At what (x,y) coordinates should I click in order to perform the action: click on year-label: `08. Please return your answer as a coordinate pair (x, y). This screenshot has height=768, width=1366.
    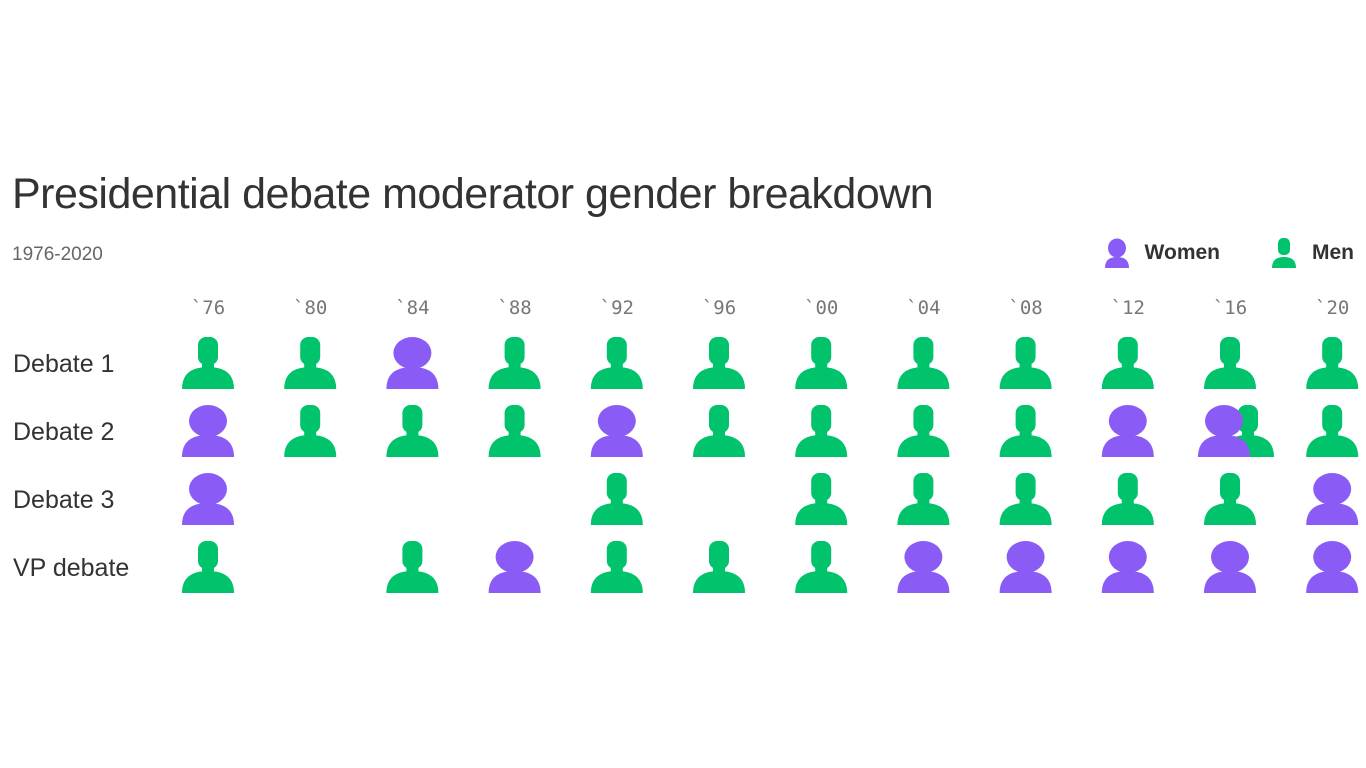
    Looking at the image, I should click on (1025, 308).